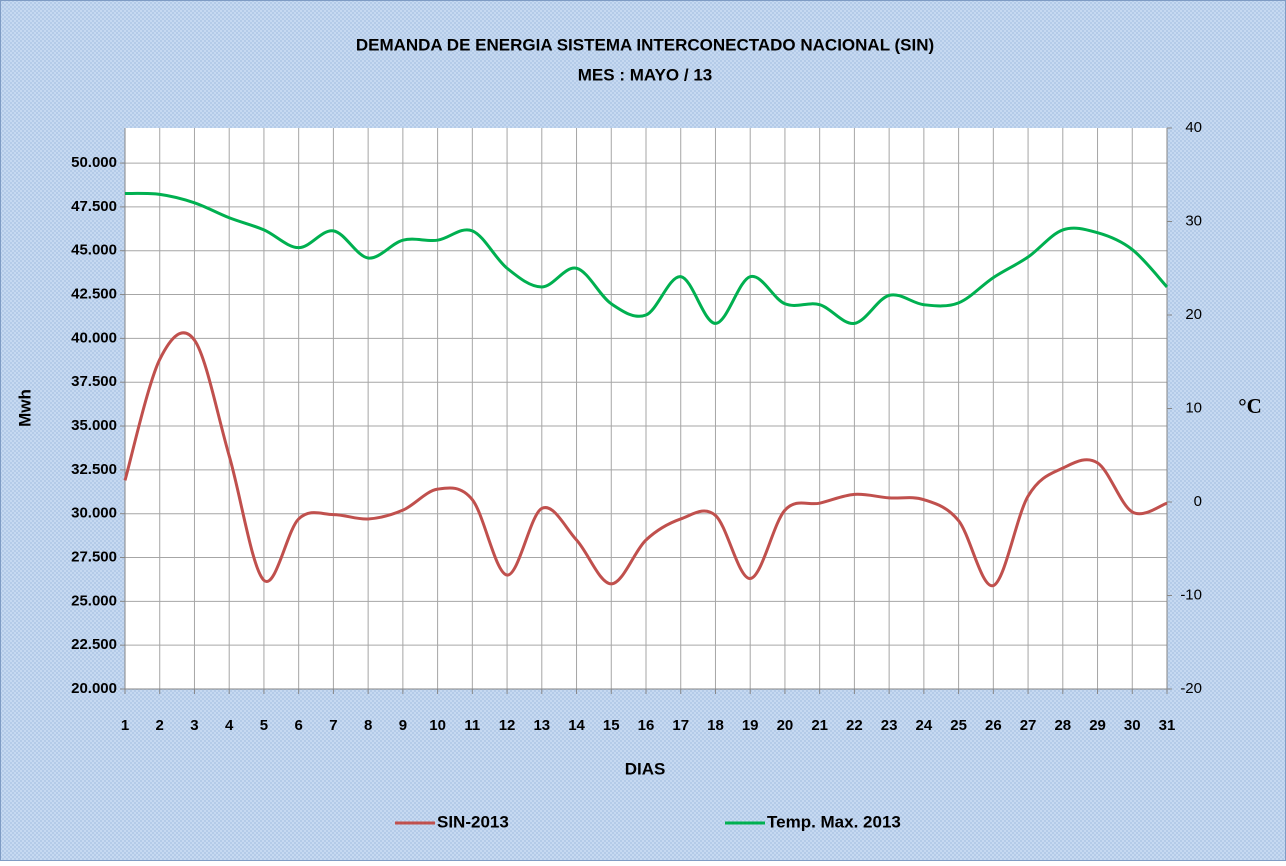  Describe the element at coordinates (94, 294) in the screenshot. I see `y-tick-label: 42.500` at that location.